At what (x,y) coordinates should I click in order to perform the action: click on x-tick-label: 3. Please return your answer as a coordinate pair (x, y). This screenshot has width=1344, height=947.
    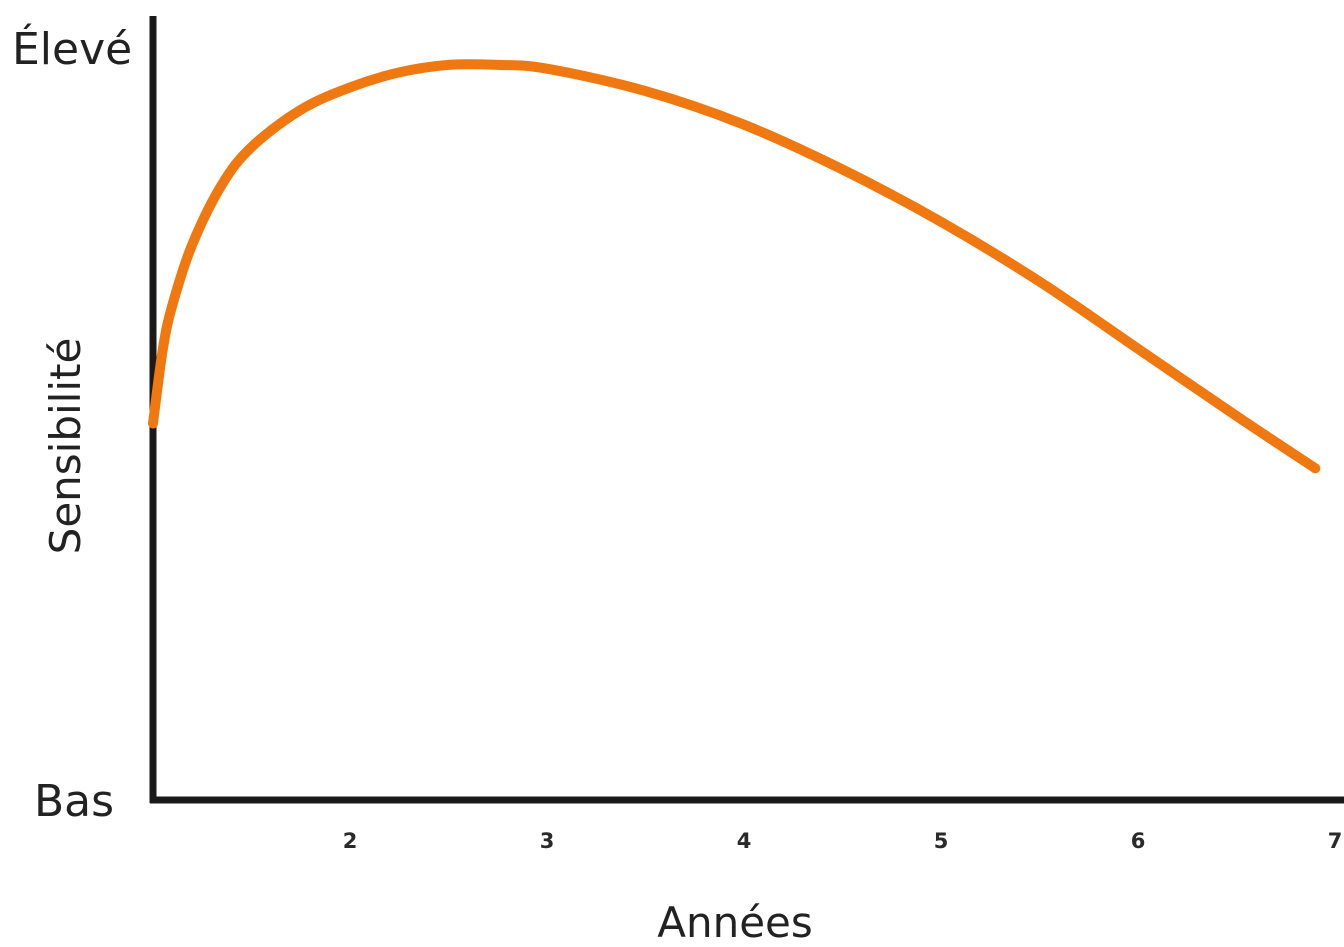
    Looking at the image, I should click on (547, 841).